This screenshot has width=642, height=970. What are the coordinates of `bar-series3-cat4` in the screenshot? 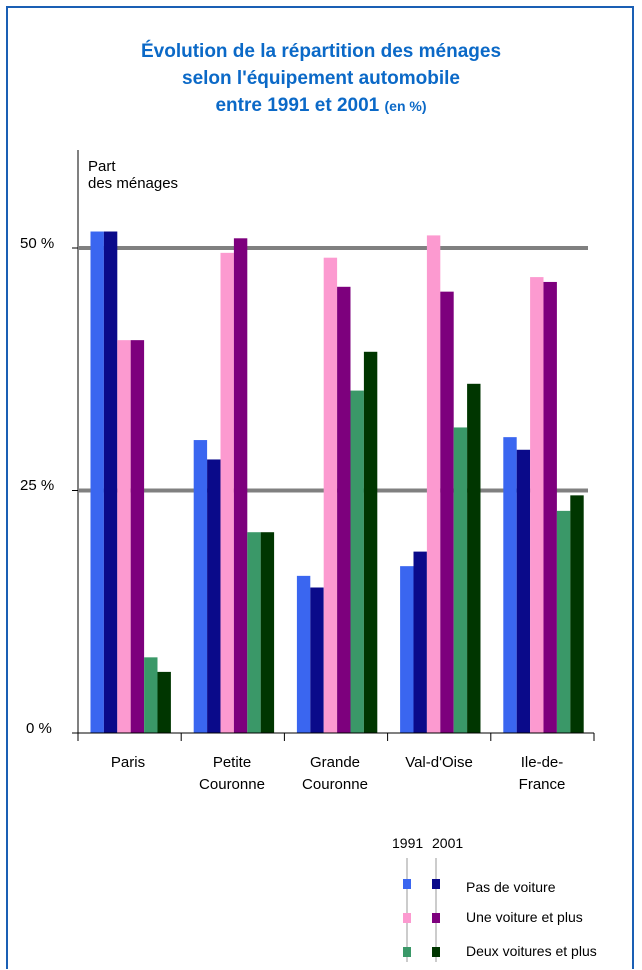 It's located at (550, 507).